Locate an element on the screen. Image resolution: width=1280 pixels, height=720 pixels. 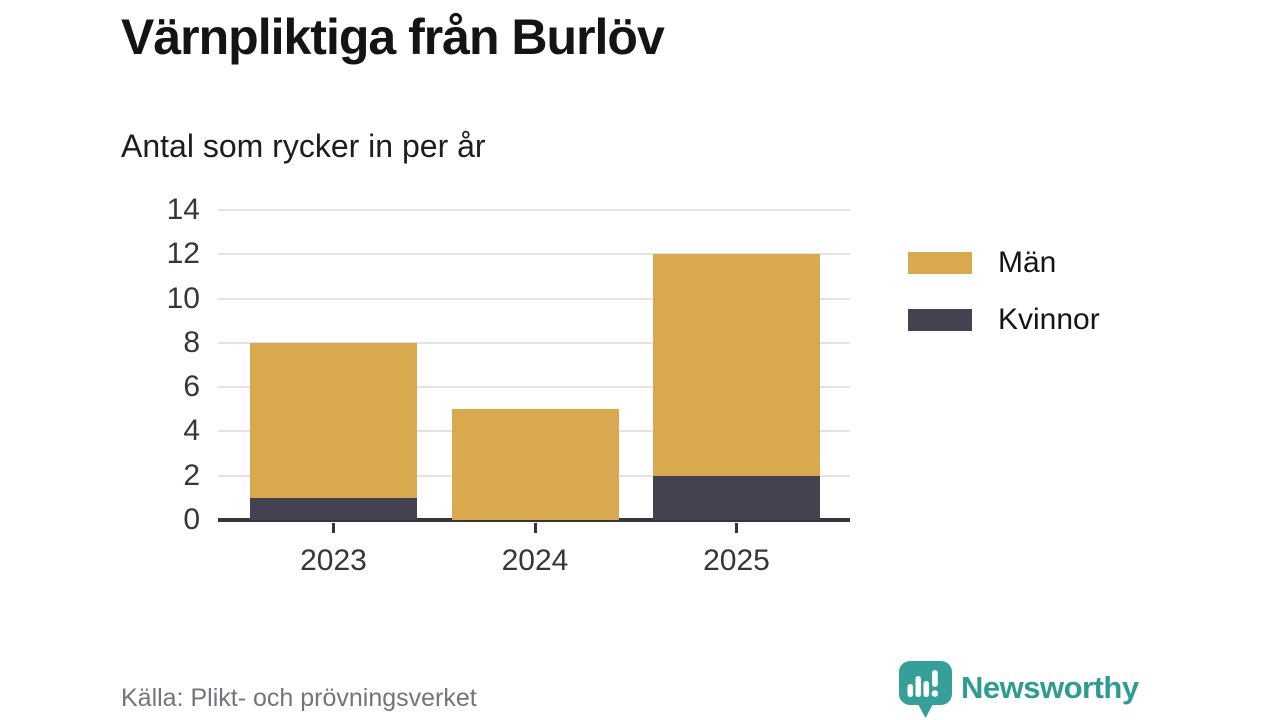
legend-row-Kvinnor: Kvinnor is located at coordinates (1004, 320).